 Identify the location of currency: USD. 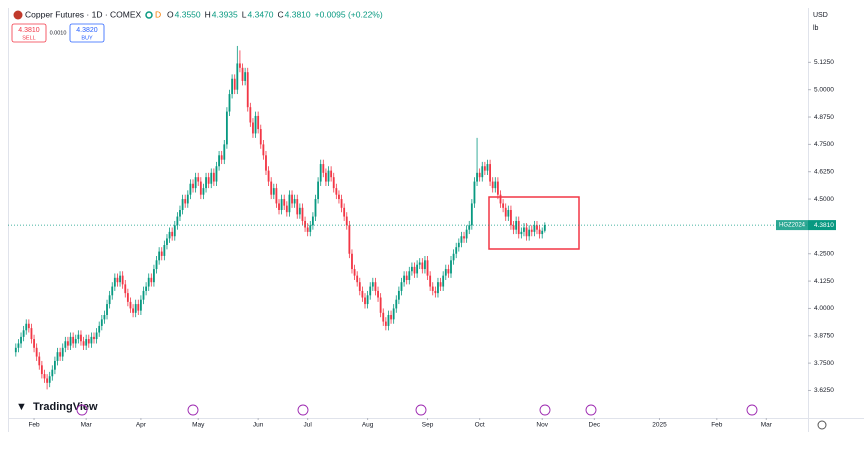
(820, 15).